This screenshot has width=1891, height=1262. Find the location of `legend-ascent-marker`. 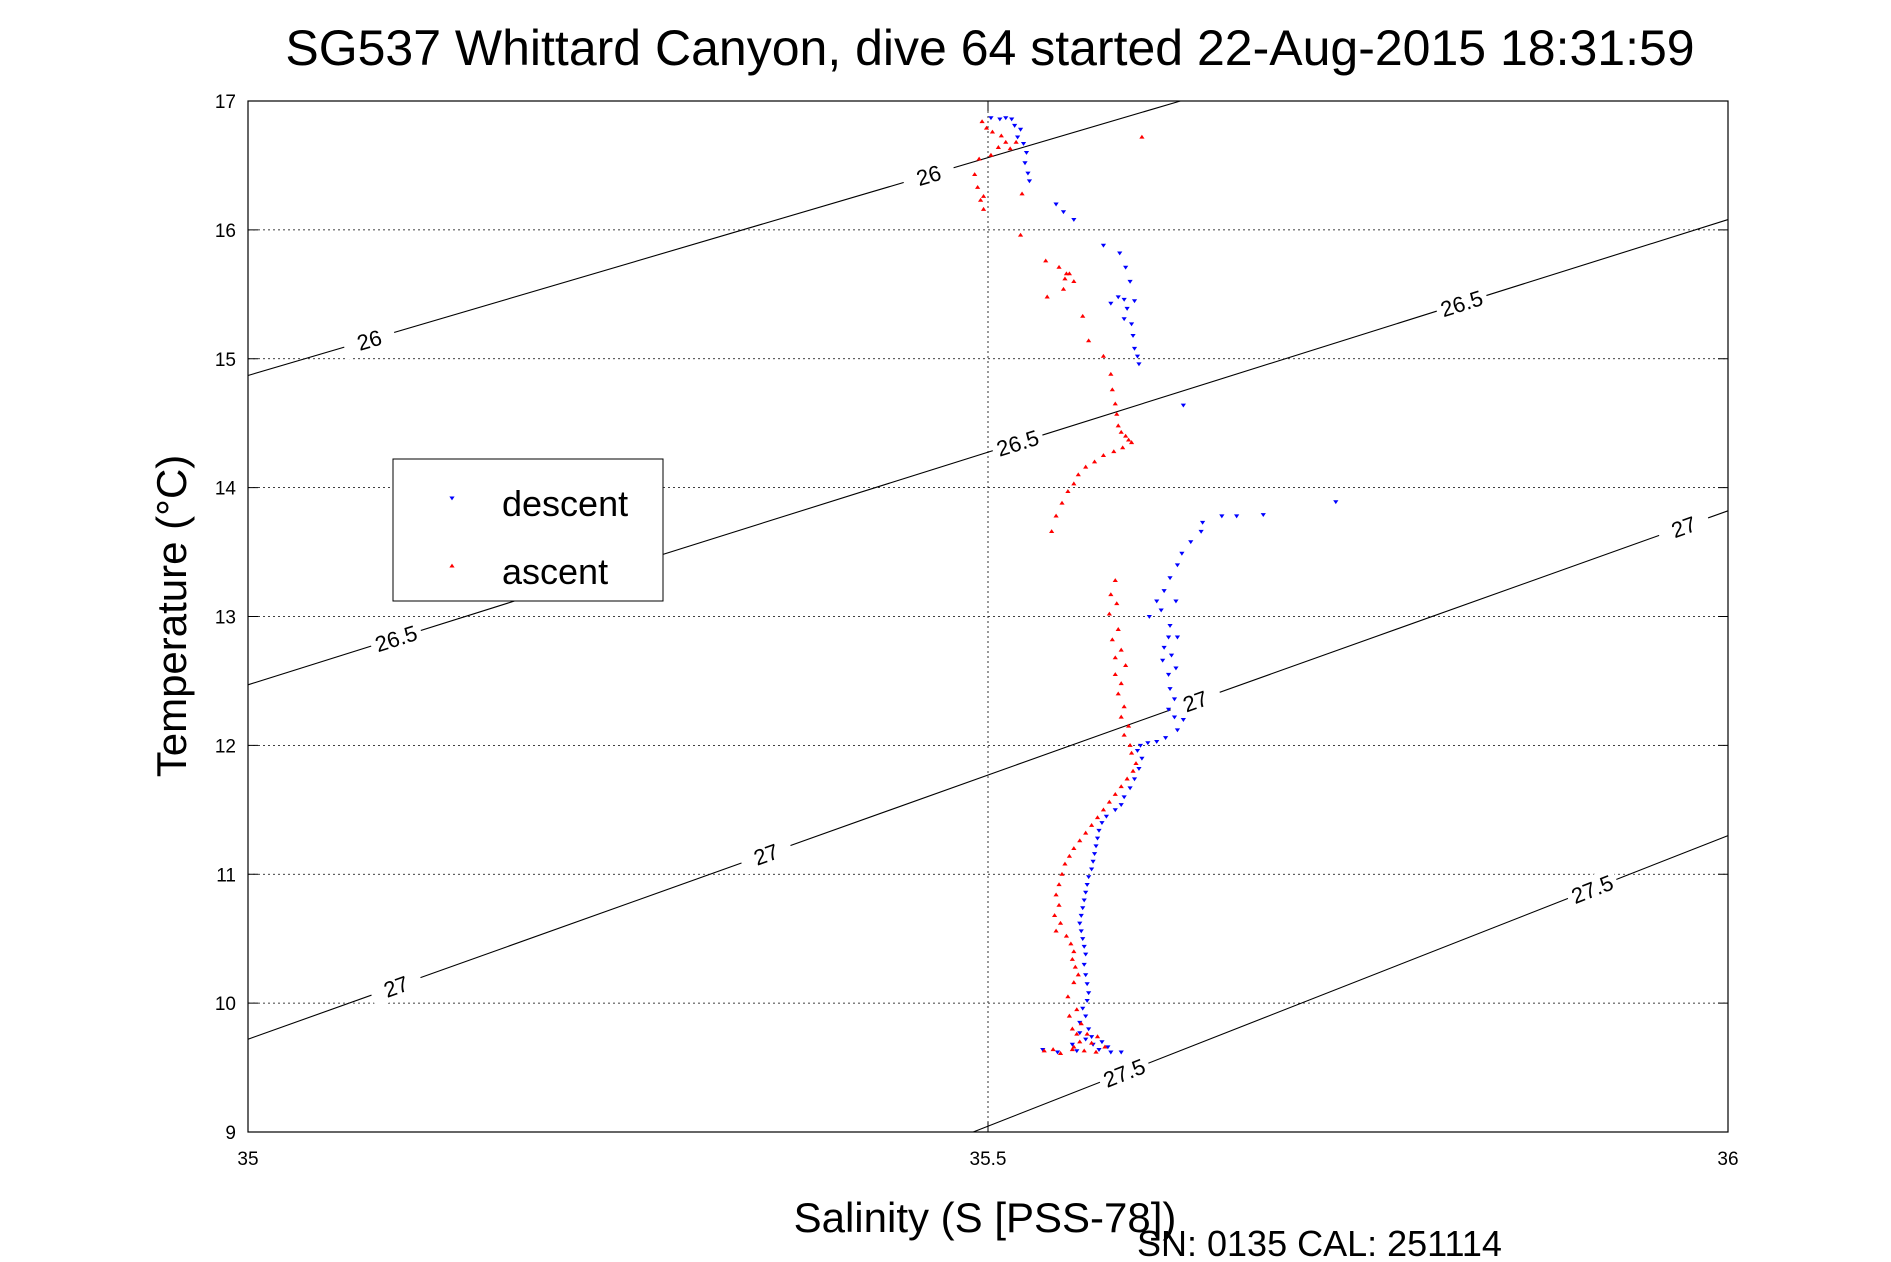

legend-ascent-marker is located at coordinates (452, 565).